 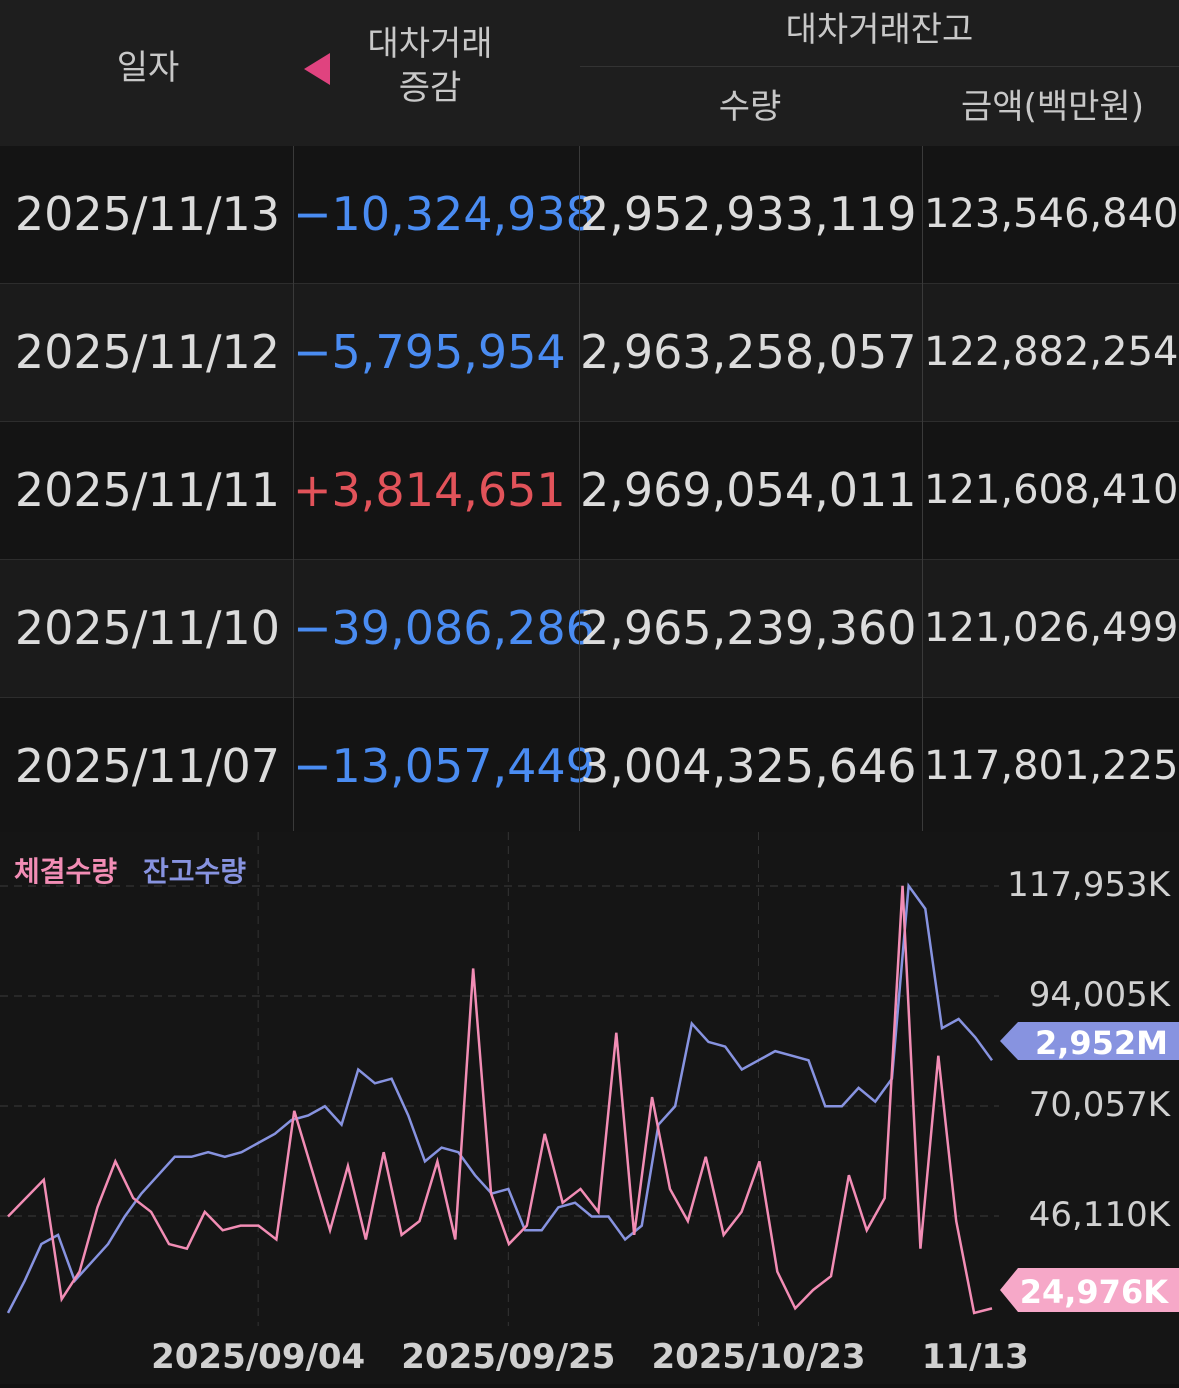 I want to click on x-tick-label: 11/13, so click(x=975, y=1357).